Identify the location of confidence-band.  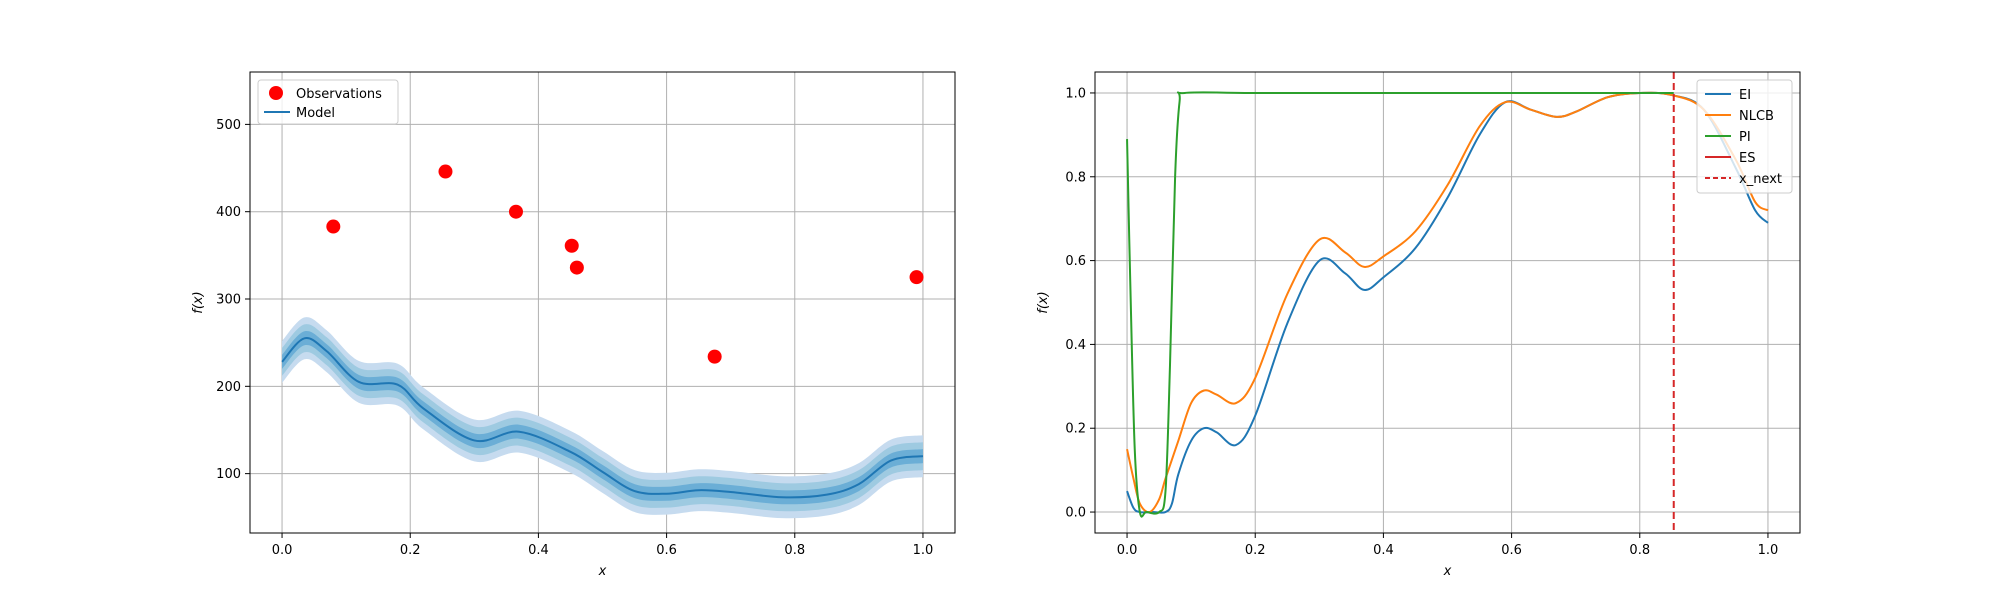
(602, 418).